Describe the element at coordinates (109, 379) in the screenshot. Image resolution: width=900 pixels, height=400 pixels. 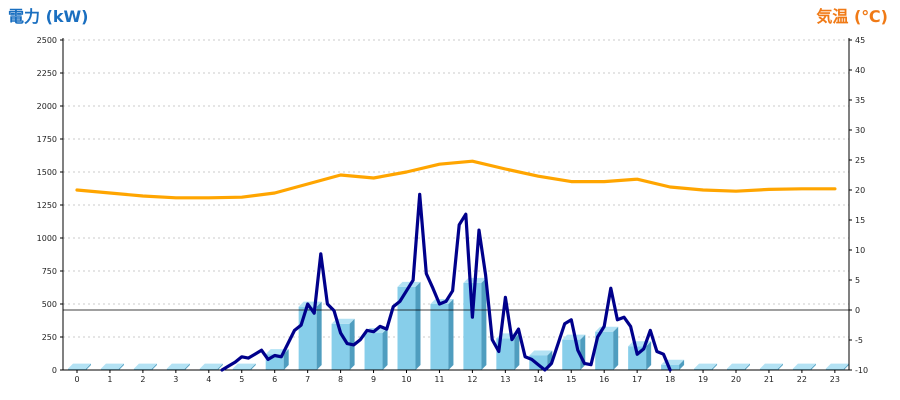
I see `x-tick-label: 1` at that location.